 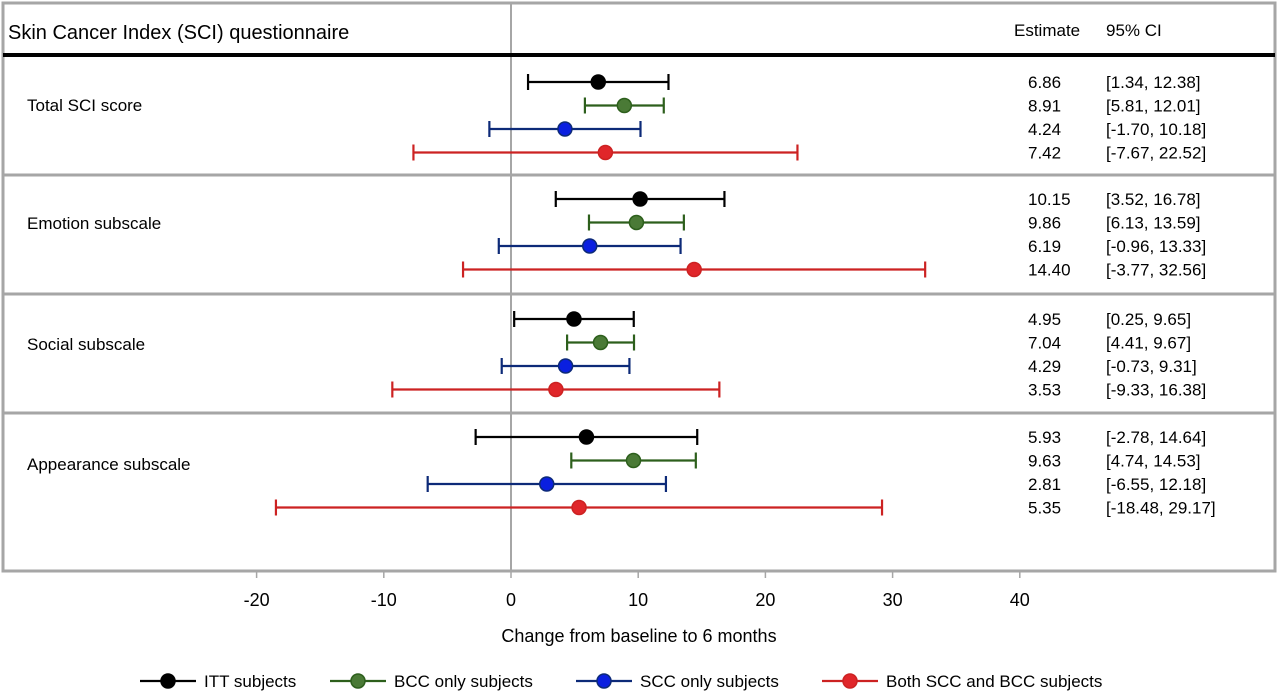 I want to click on estimate-value: 8.91, so click(x=1044, y=106).